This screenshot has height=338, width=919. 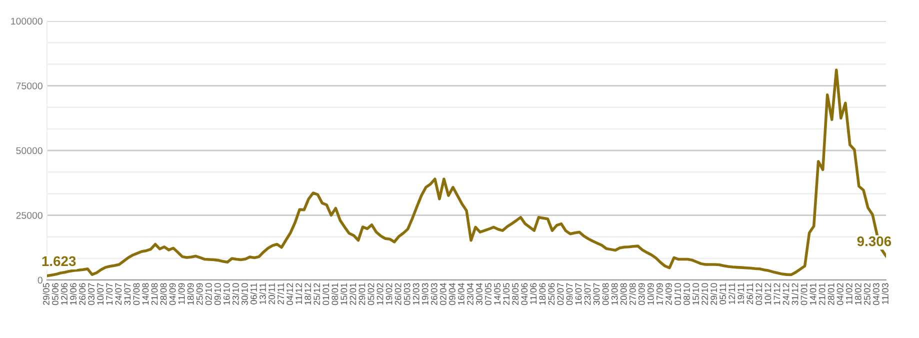 I want to click on x-tick-label: 24/09, so click(x=668, y=294).